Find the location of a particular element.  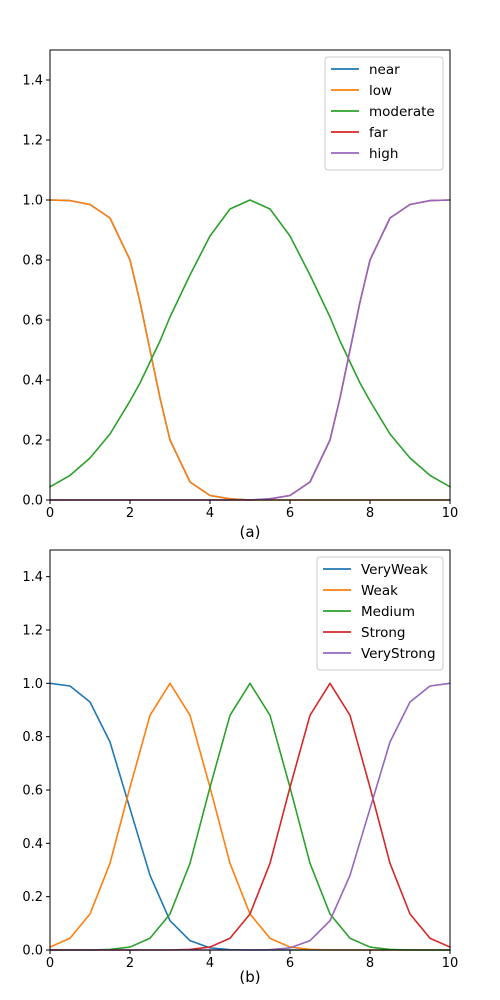

chart-b-x-tick-label: 8 is located at coordinates (370, 963).